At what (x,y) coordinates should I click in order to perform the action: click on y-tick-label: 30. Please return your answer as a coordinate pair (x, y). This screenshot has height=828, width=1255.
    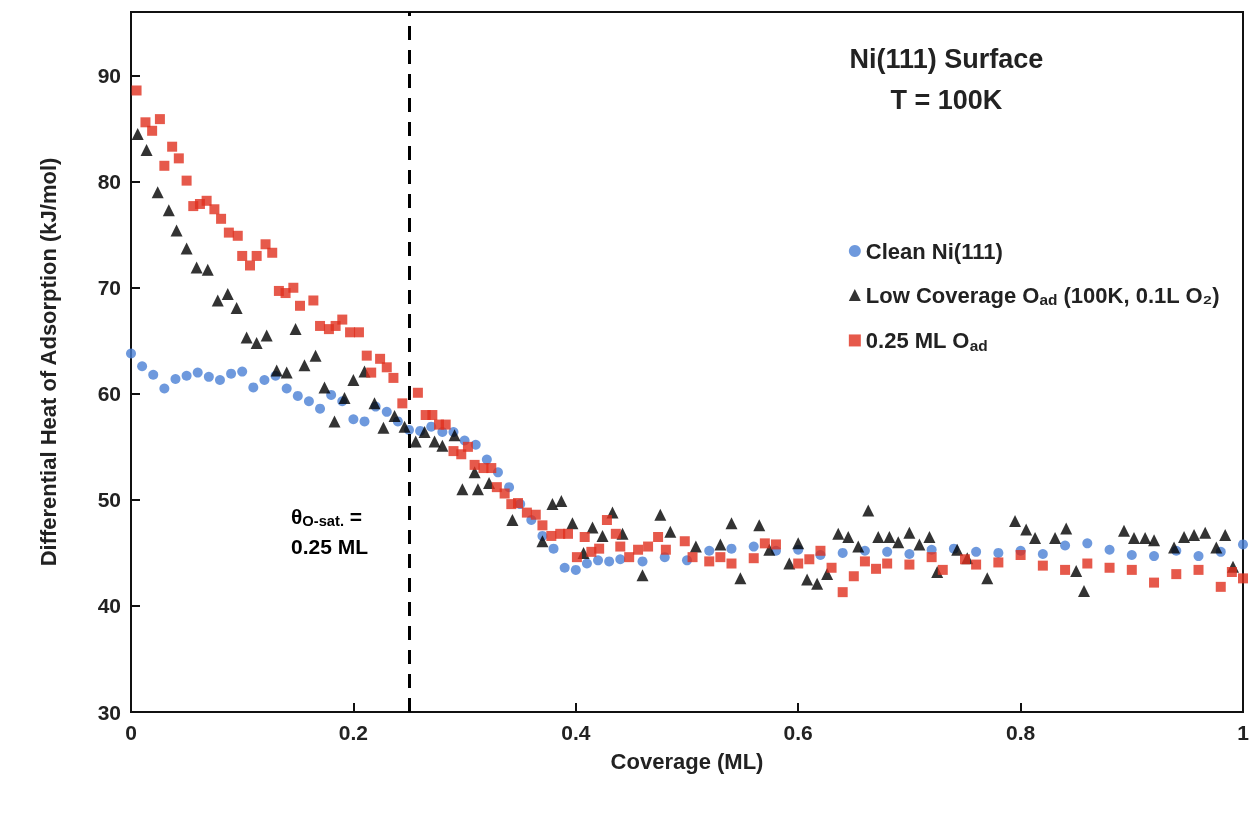
    Looking at the image, I should click on (109, 712).